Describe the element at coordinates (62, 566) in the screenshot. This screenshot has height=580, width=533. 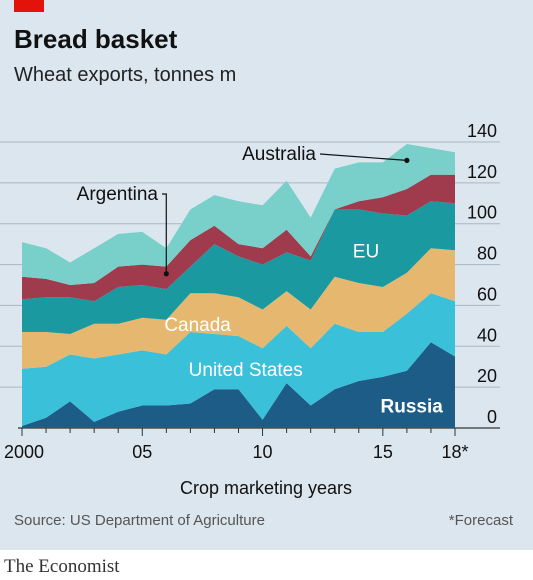
I see `publisher-brand: The Economist` at that location.